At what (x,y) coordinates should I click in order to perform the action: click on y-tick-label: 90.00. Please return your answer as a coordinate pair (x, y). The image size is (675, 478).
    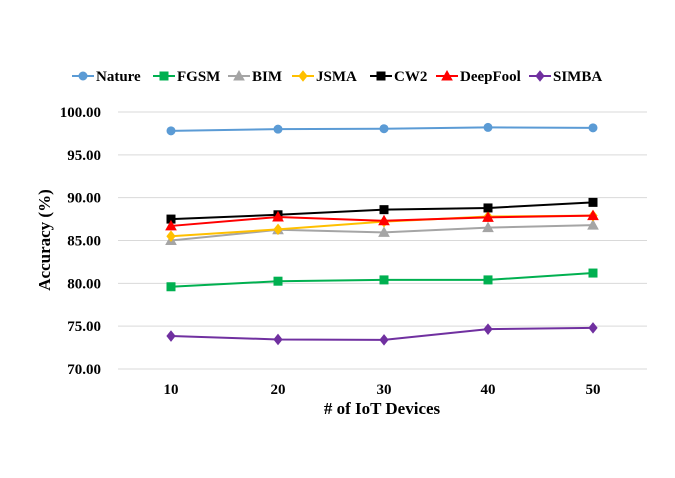
    Looking at the image, I should click on (84, 199).